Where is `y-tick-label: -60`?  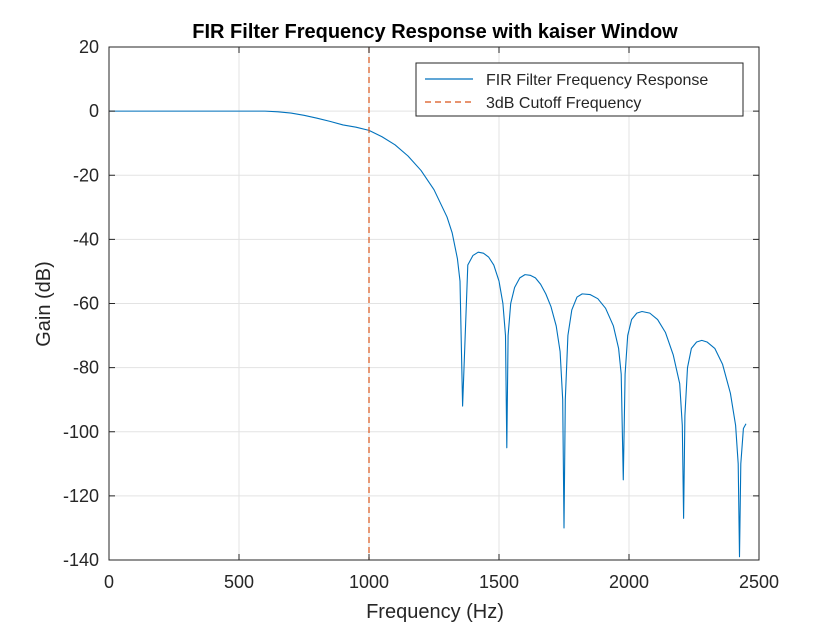
y-tick-label: -60 is located at coordinates (86, 304).